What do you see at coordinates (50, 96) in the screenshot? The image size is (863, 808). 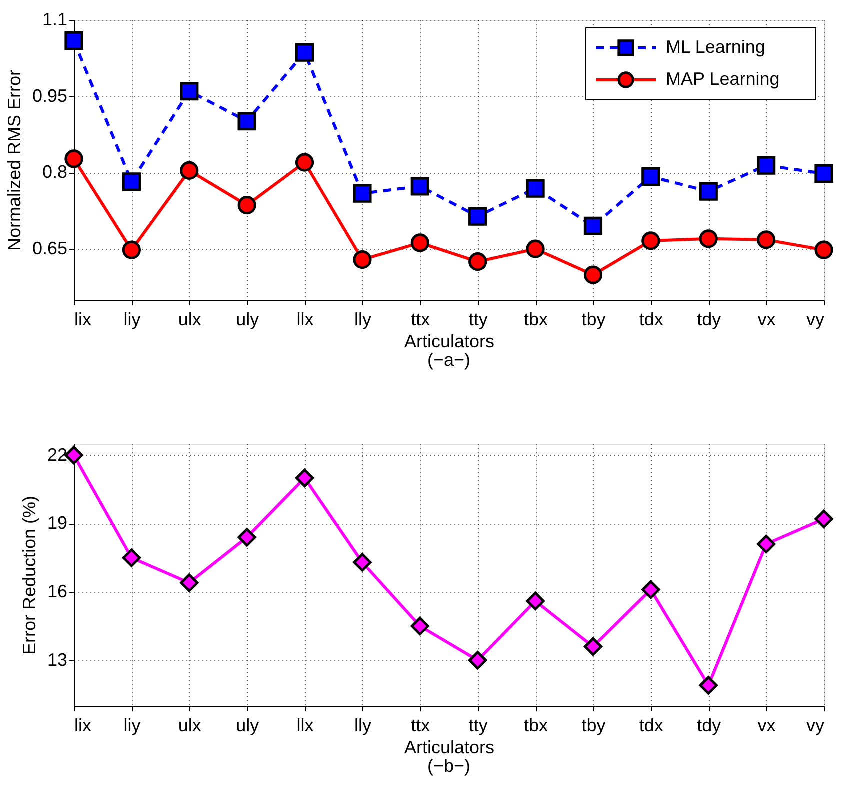 I see `y-tick-label: 0.95` at bounding box center [50, 96].